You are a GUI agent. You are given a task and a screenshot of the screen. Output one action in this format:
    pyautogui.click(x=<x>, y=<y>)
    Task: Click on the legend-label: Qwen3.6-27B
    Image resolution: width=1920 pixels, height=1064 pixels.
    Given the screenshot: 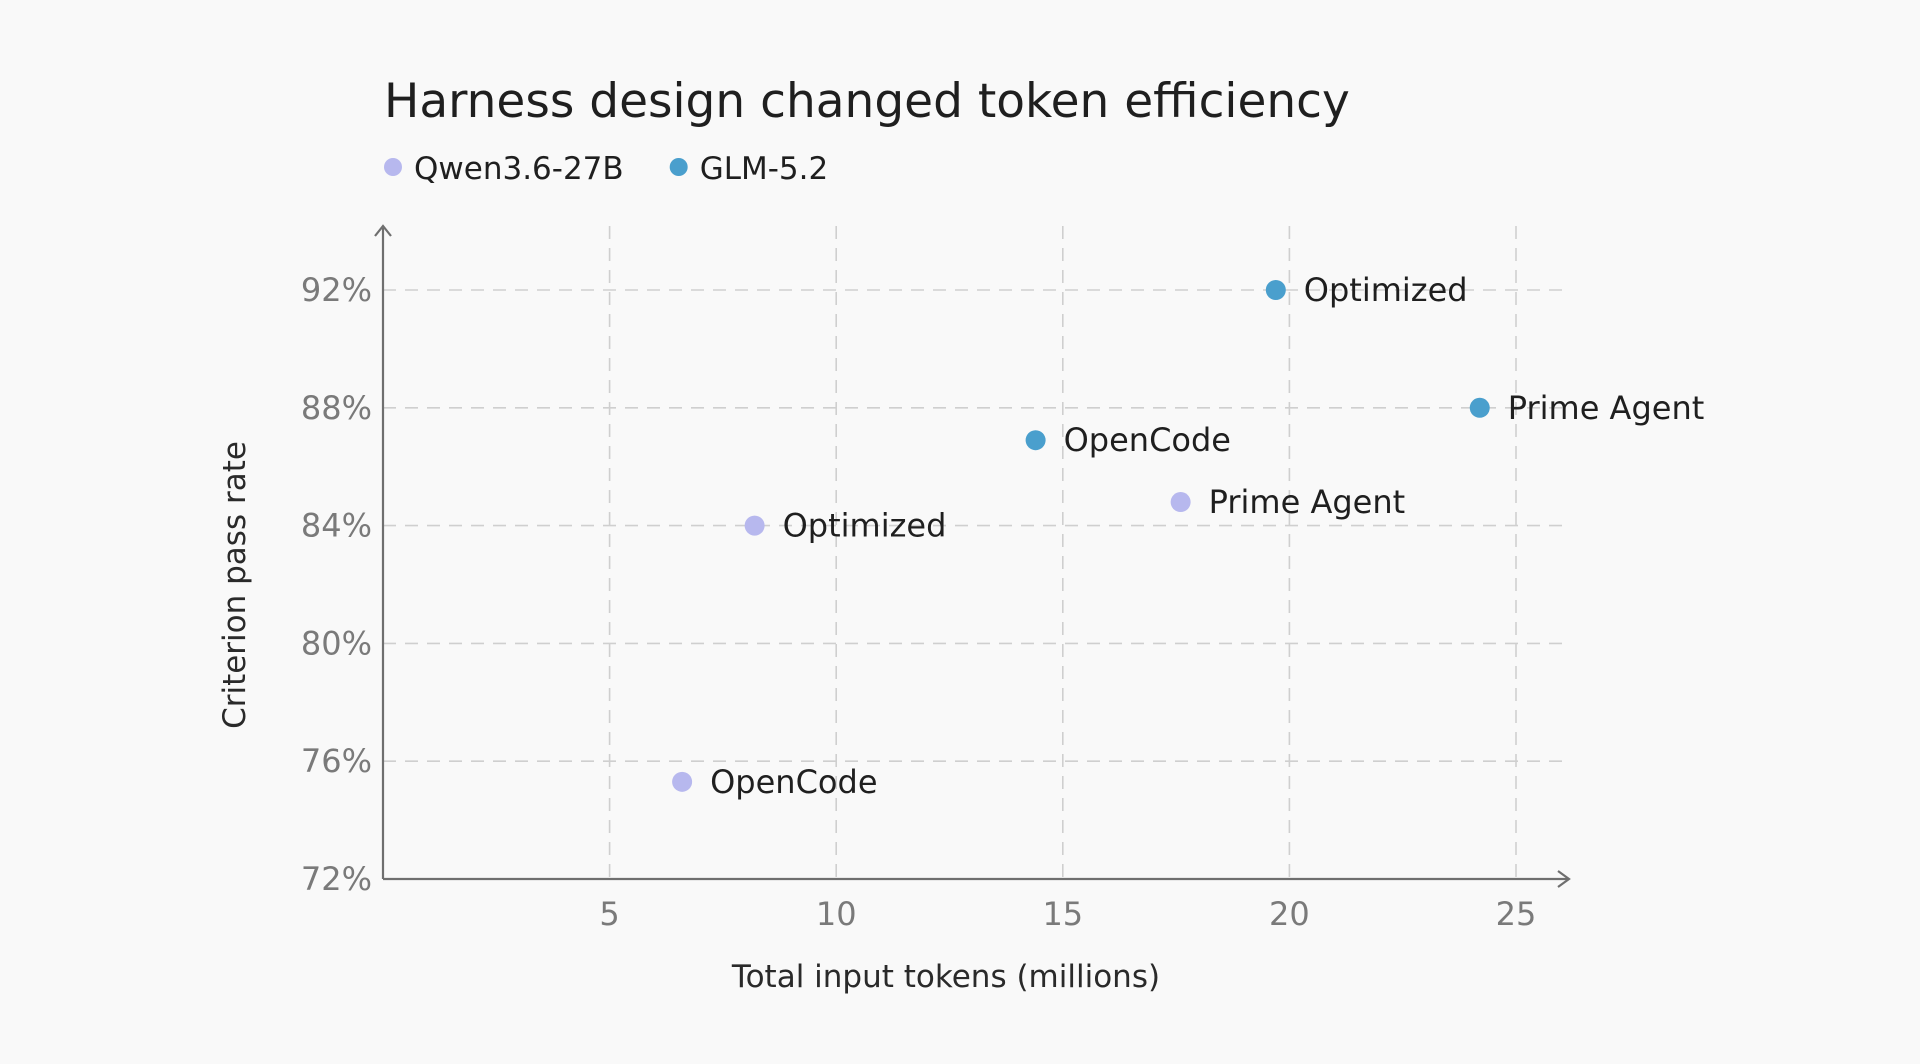 What is the action you would take?
    pyautogui.click(x=519, y=169)
    